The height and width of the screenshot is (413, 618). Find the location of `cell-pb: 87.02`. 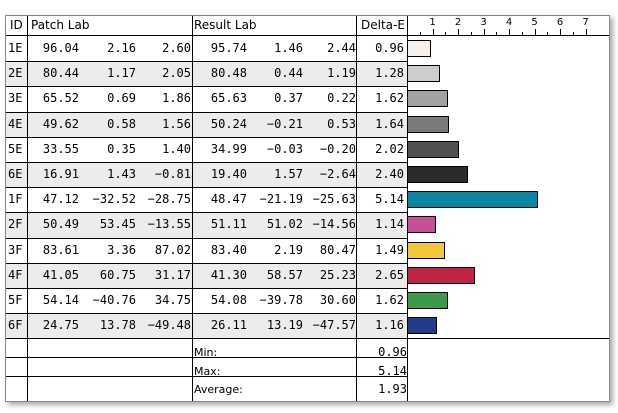

cell-pb: 87.02 is located at coordinates (172, 249).